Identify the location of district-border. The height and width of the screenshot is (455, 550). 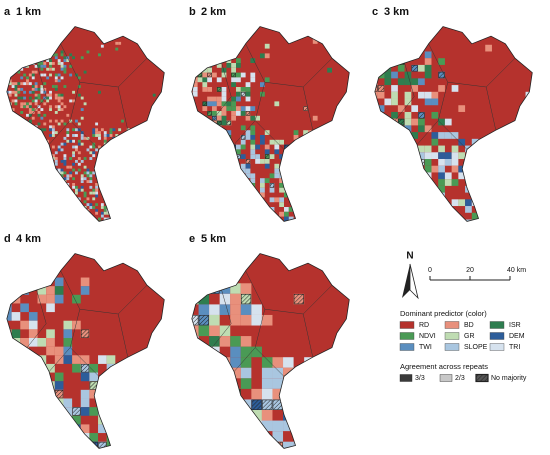
(123, 335).